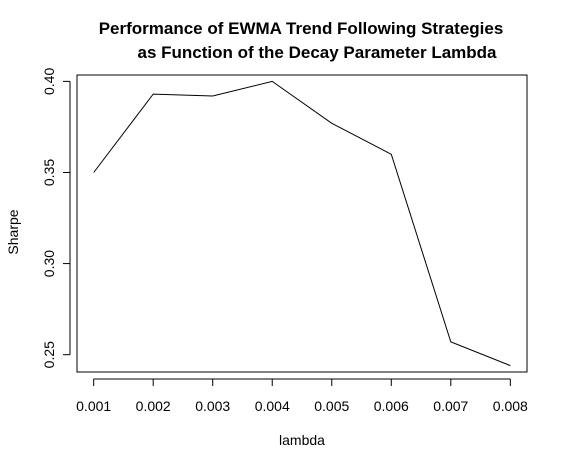 The width and height of the screenshot is (568, 472). What do you see at coordinates (56, 218) in the screenshot?
I see `y-axis: 0.25 0.30 0.35 0.40` at bounding box center [56, 218].